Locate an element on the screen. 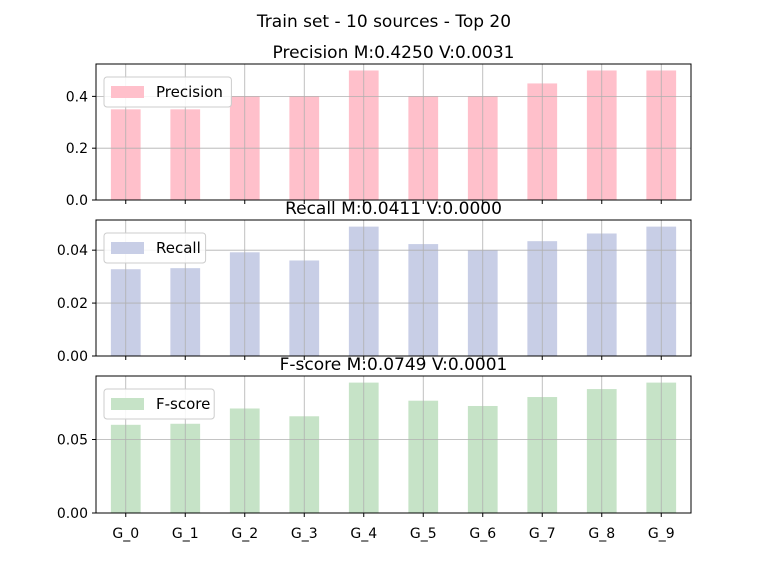 Image resolution: width=768 pixels, height=576 pixels. legend: F-score is located at coordinates (159, 404).